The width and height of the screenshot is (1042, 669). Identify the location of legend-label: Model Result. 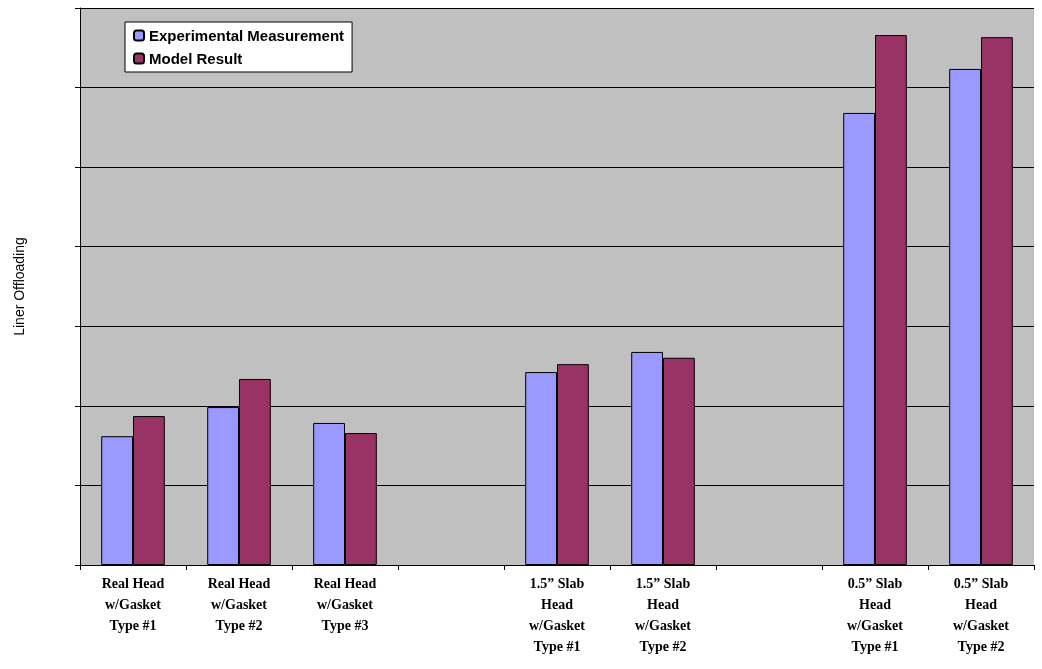
(196, 58).